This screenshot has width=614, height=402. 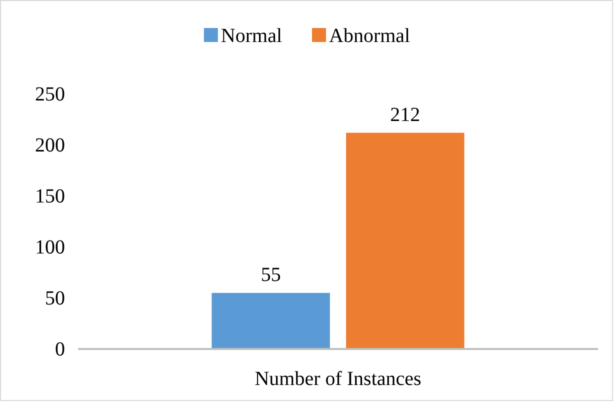 What do you see at coordinates (55, 298) in the screenshot?
I see `y-tick-label: 50` at bounding box center [55, 298].